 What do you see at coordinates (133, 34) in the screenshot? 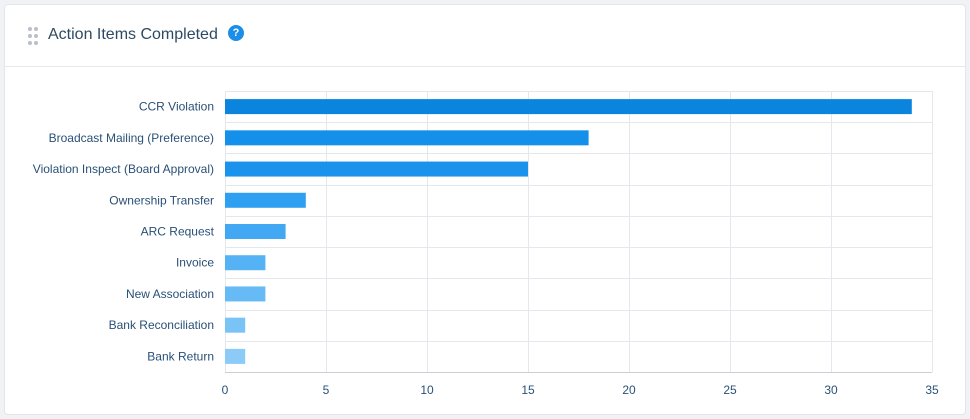
I see `widget-title: Action Items Completed` at bounding box center [133, 34].